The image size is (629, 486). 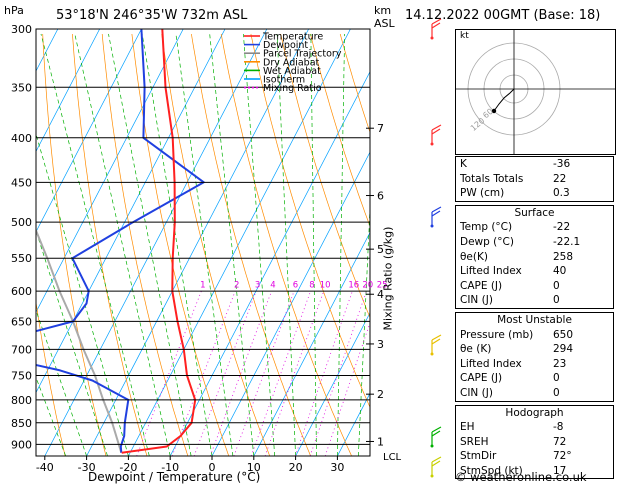 I want to click on lcl-label: LCL, so click(x=392, y=457).